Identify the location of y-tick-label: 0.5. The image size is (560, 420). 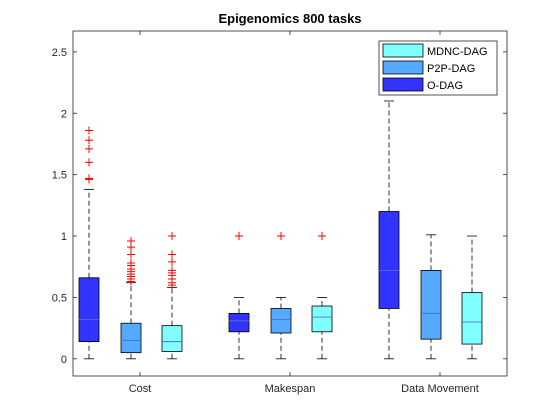
(59, 298).